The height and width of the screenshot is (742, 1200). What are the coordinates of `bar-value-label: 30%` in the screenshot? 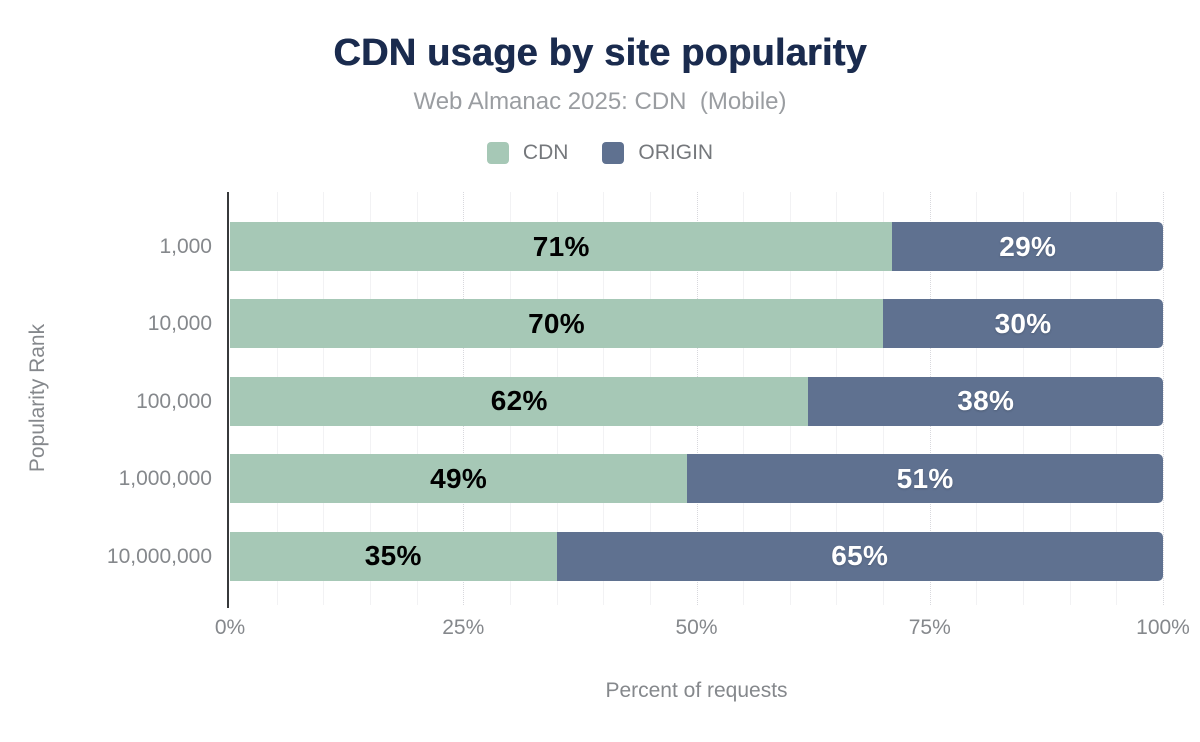 It's located at (1023, 323).